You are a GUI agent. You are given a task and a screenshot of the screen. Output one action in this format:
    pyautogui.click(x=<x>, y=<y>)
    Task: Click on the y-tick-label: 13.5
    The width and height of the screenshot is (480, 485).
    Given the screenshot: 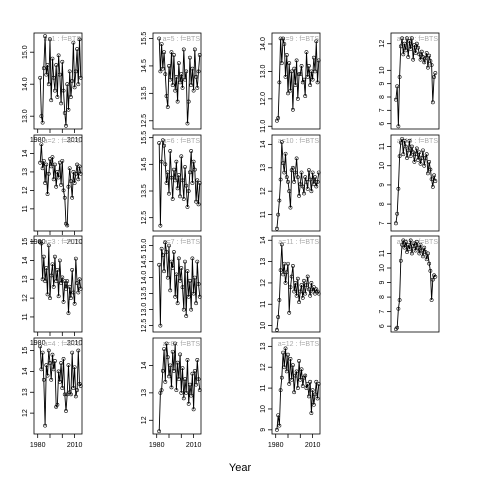 What is the action you would take?
    pyautogui.click(x=144, y=93)
    